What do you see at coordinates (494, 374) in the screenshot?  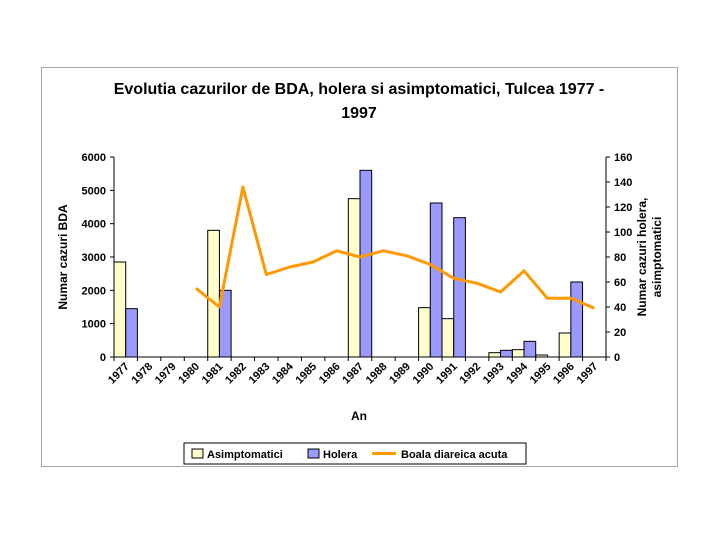 I see `x-tick-label: 1993` at bounding box center [494, 374].